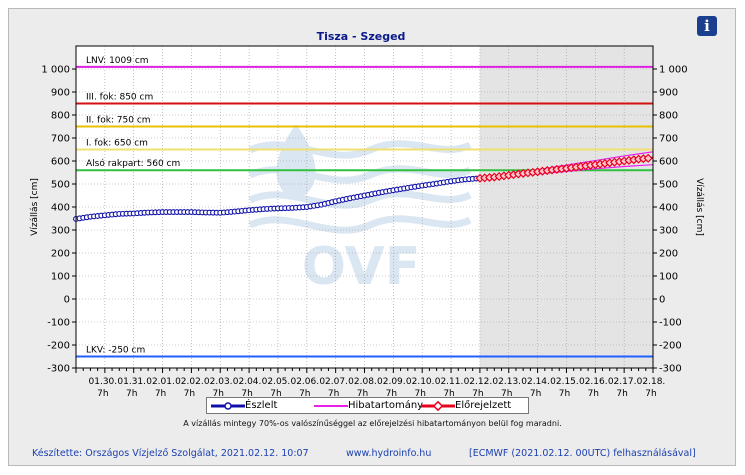 The height and width of the screenshot is (475, 745). What do you see at coordinates (668, 254) in the screenshot?
I see `y-tick-label-right: 200` at bounding box center [668, 254].